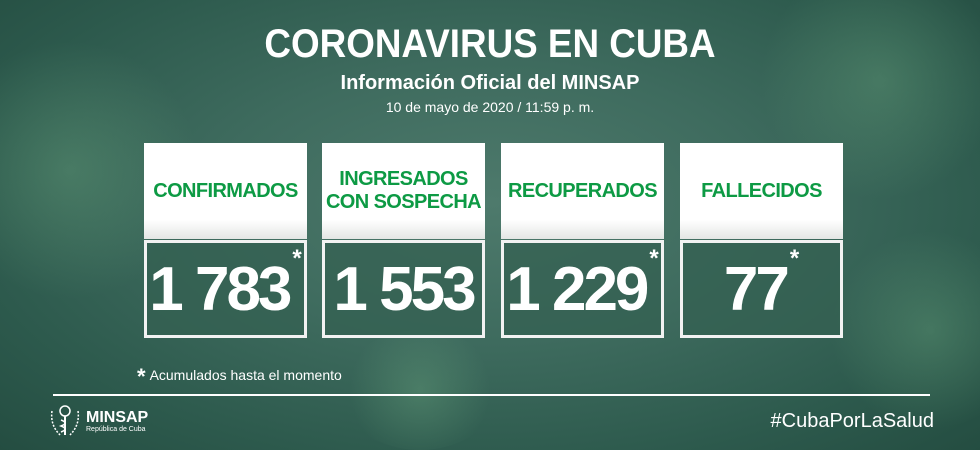  I want to click on date: 10 de mayo de 2020 / 11:59 p. m., so click(490, 107).